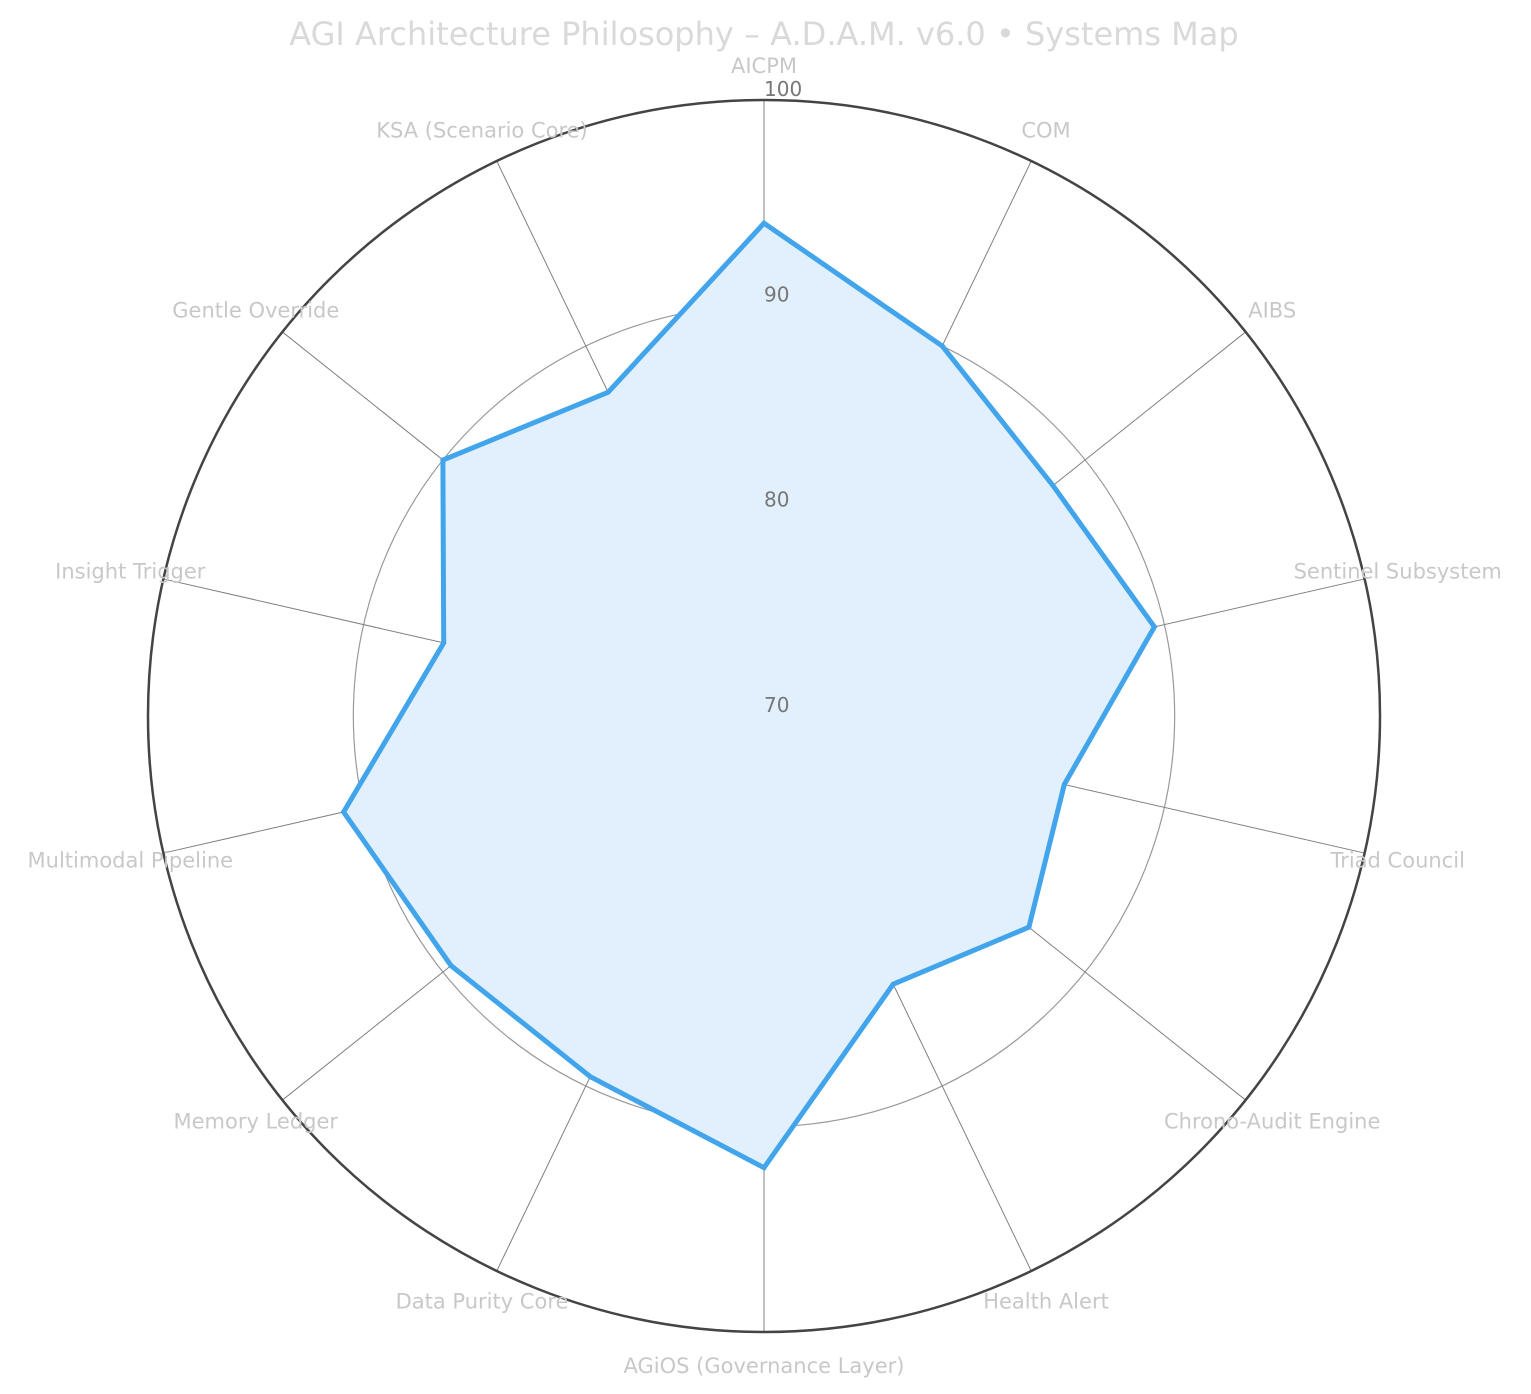 The height and width of the screenshot is (1394, 1531). What do you see at coordinates (130, 571) in the screenshot?
I see `axis-label: Insight Trigger` at bounding box center [130, 571].